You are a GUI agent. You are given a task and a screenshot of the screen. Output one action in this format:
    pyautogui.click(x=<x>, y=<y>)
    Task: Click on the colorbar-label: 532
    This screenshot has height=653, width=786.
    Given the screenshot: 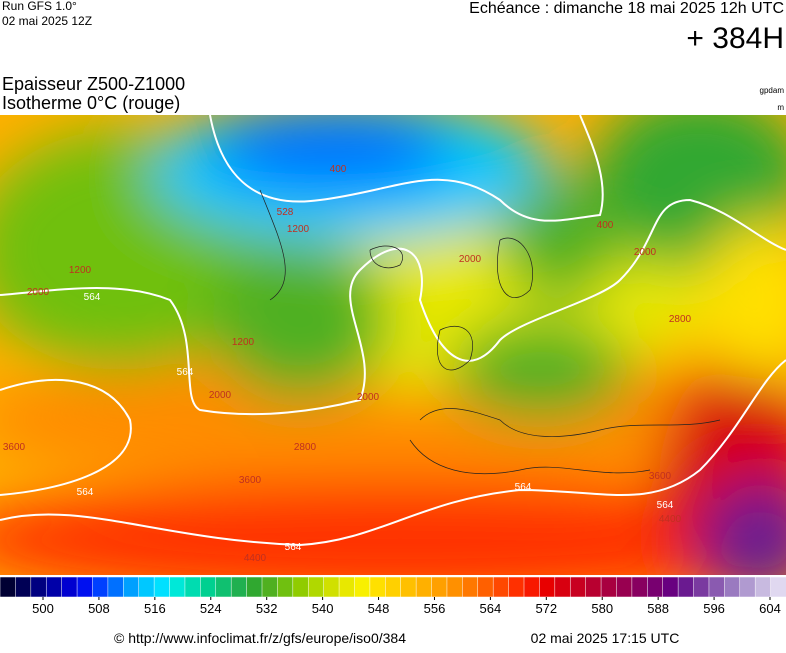 What is the action you would take?
    pyautogui.click(x=267, y=608)
    